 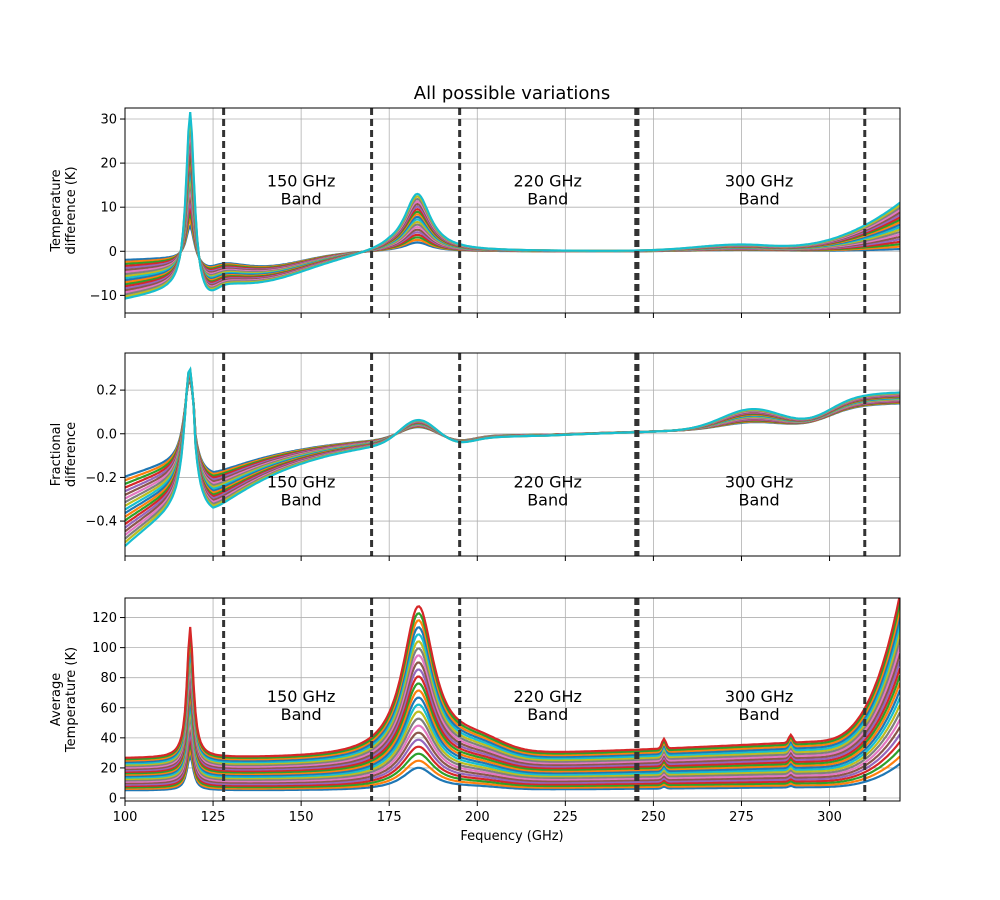 I want to click on y-tick-label: 100, so click(x=104, y=648).